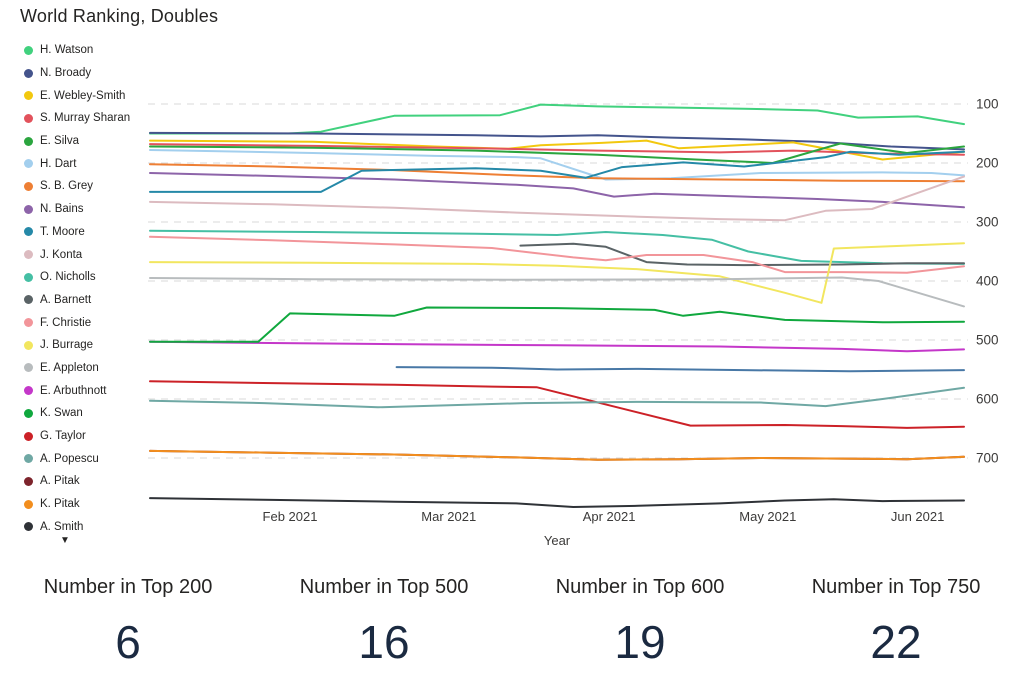 This screenshot has height=687, width=1024. I want to click on series-line-s-b-grey, so click(557, 173).